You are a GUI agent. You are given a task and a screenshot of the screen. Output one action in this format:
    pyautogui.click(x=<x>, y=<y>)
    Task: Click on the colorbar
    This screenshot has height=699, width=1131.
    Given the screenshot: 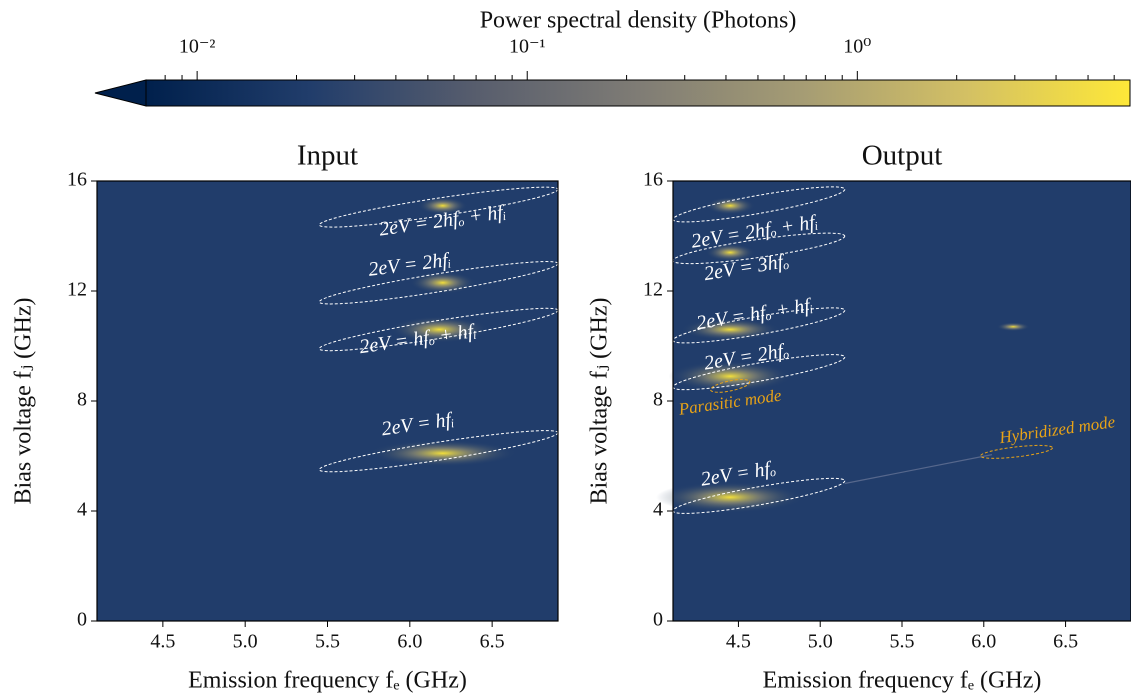 What is the action you would take?
    pyautogui.click(x=638, y=93)
    